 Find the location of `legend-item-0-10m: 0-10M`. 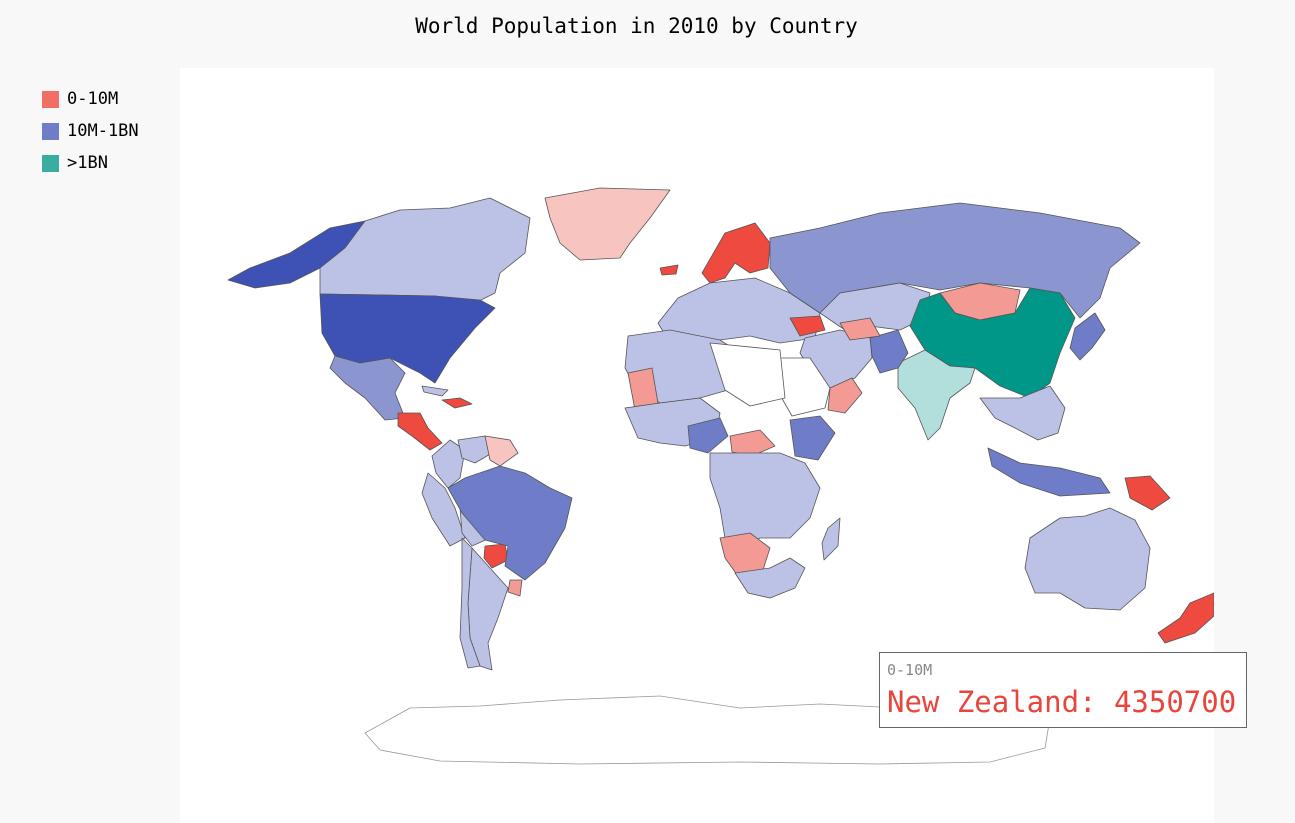

legend-item-0-10m: 0-10M is located at coordinates (90, 99).